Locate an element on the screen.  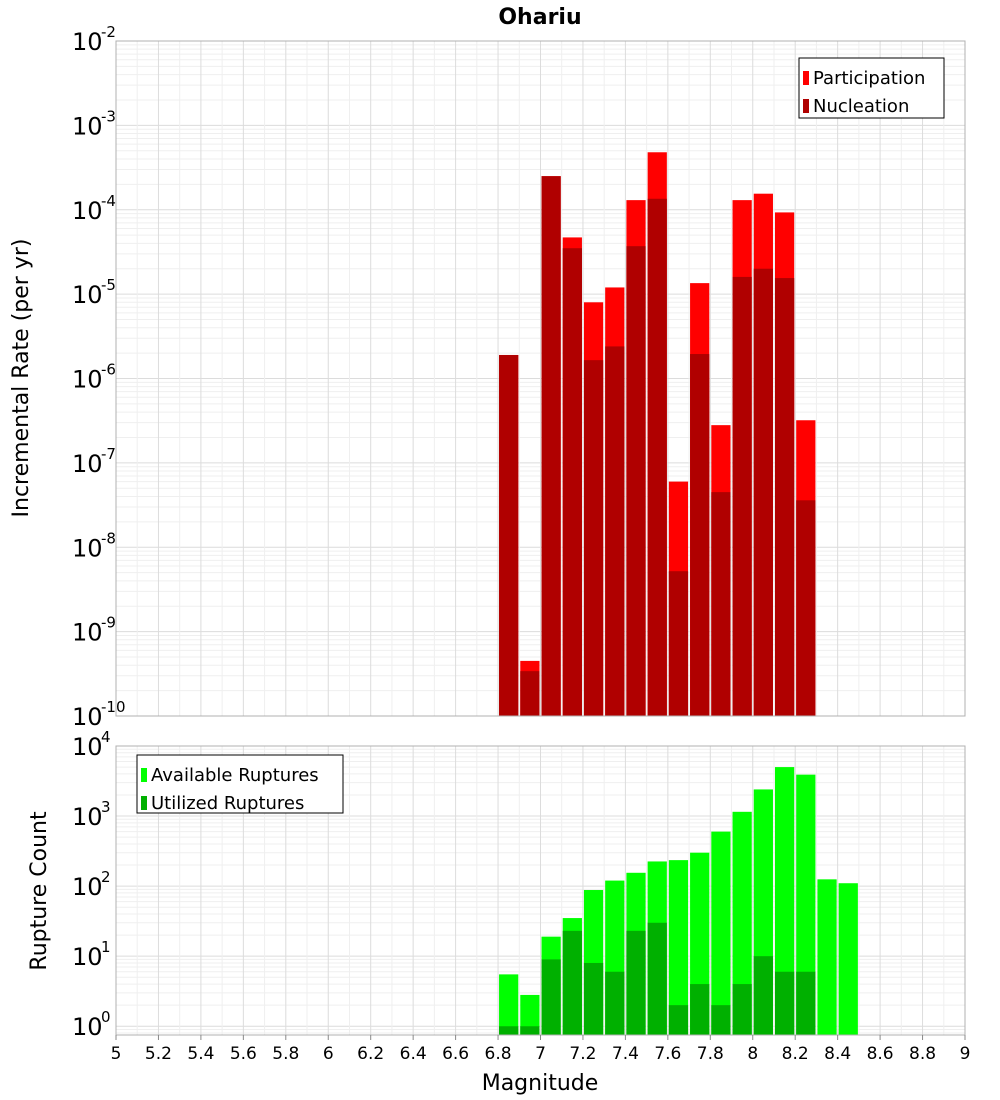
legend-swatch-utilized-ruptures is located at coordinates (144, 803).